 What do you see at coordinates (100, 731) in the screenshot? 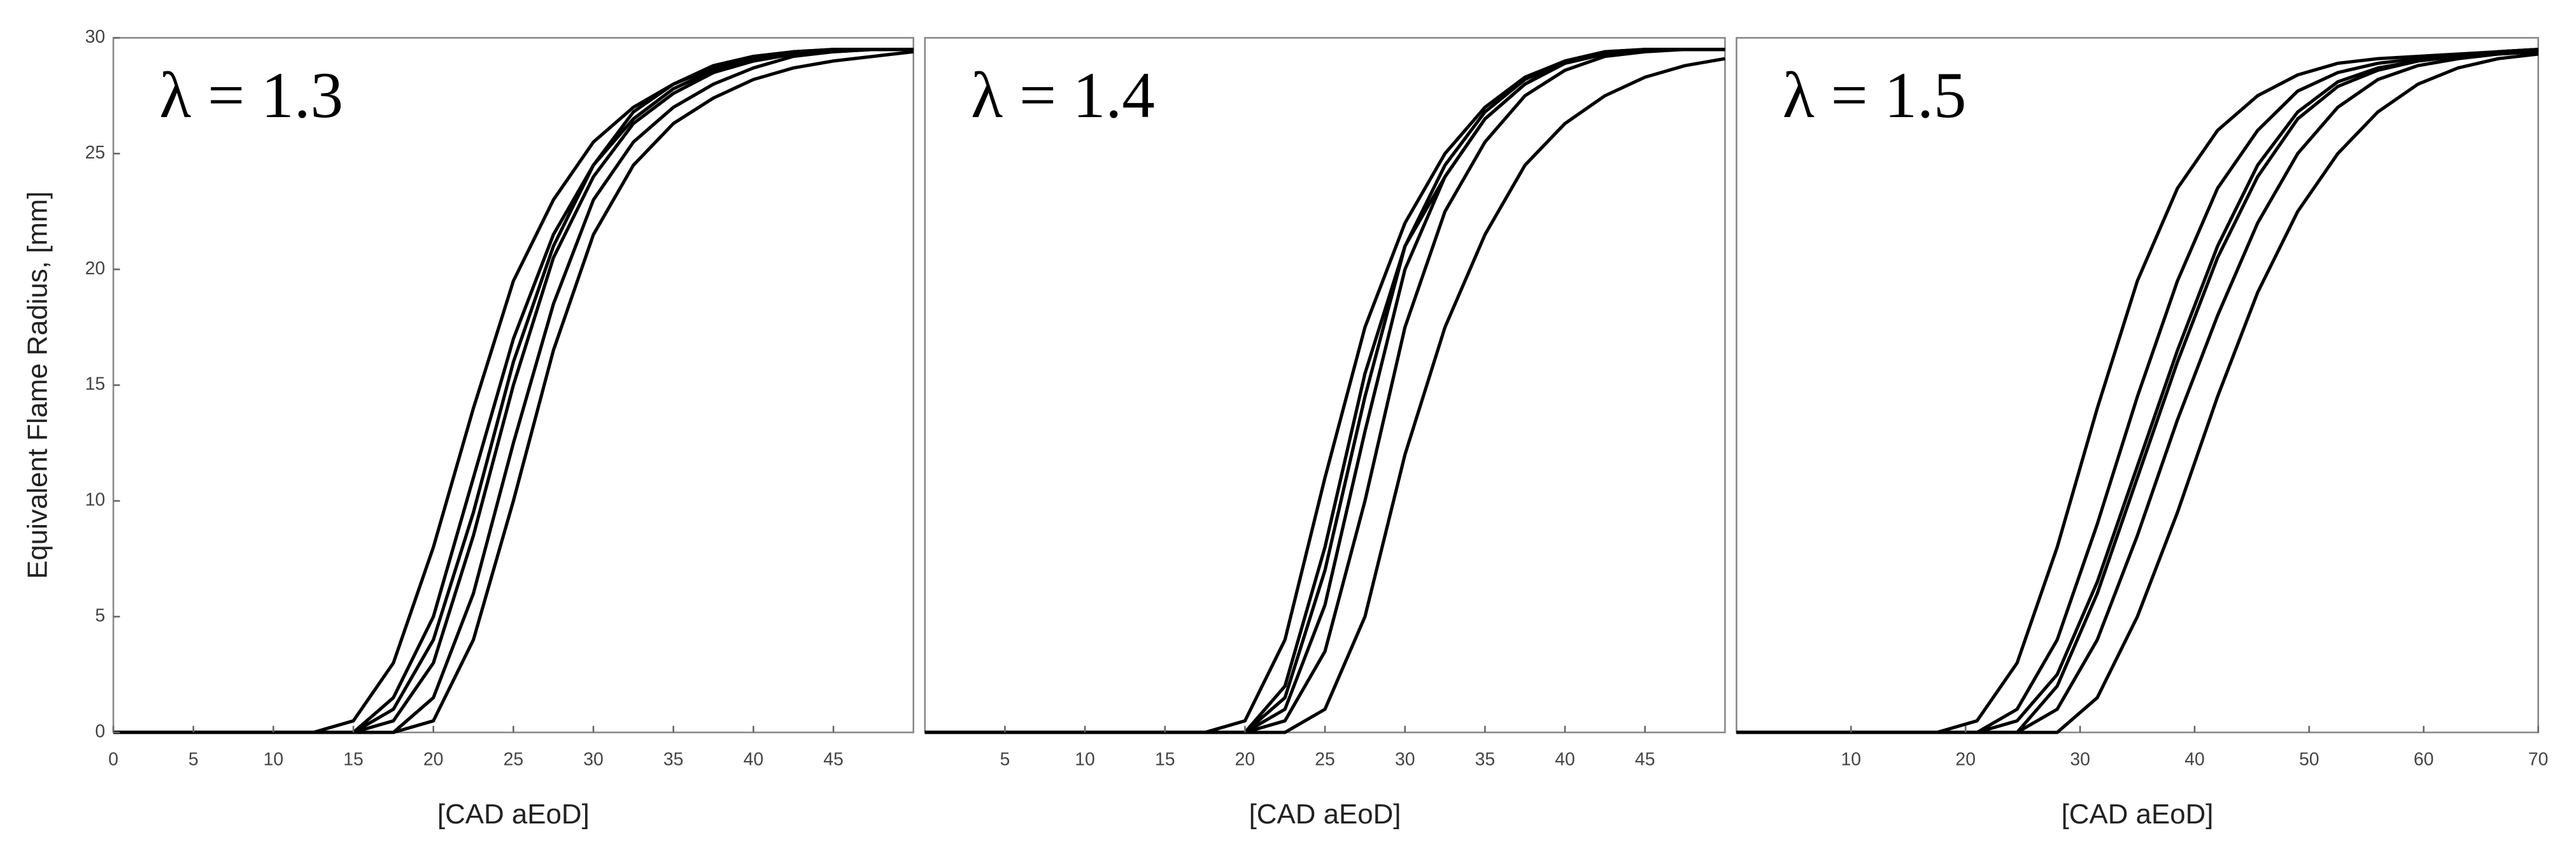
I see `y-tick-label: 0` at bounding box center [100, 731].